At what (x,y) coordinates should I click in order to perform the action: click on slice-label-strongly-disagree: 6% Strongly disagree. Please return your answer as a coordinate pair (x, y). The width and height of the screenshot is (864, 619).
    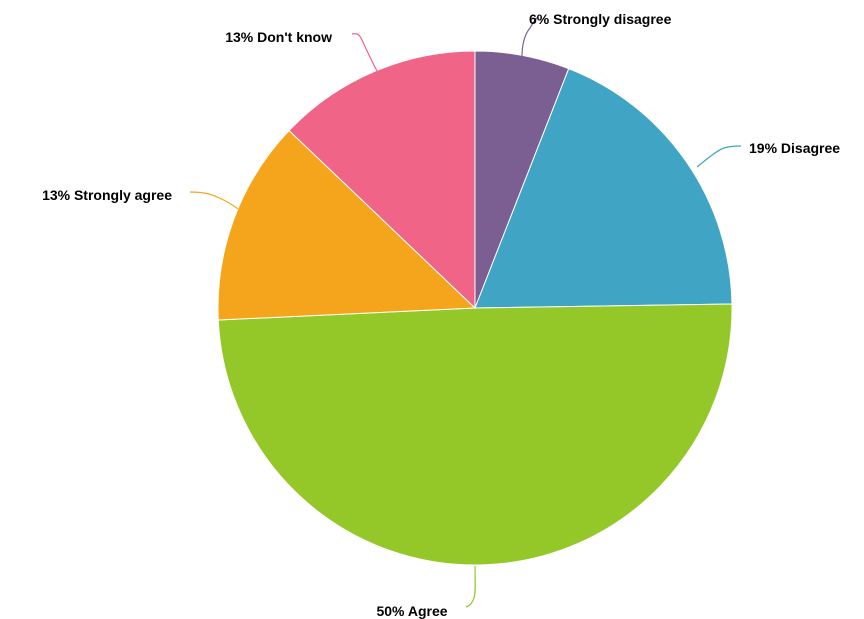
    Looking at the image, I should click on (600, 19).